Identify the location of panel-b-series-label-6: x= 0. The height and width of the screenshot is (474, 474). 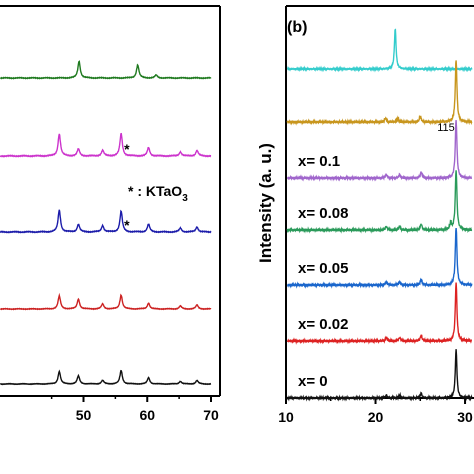
(313, 381).